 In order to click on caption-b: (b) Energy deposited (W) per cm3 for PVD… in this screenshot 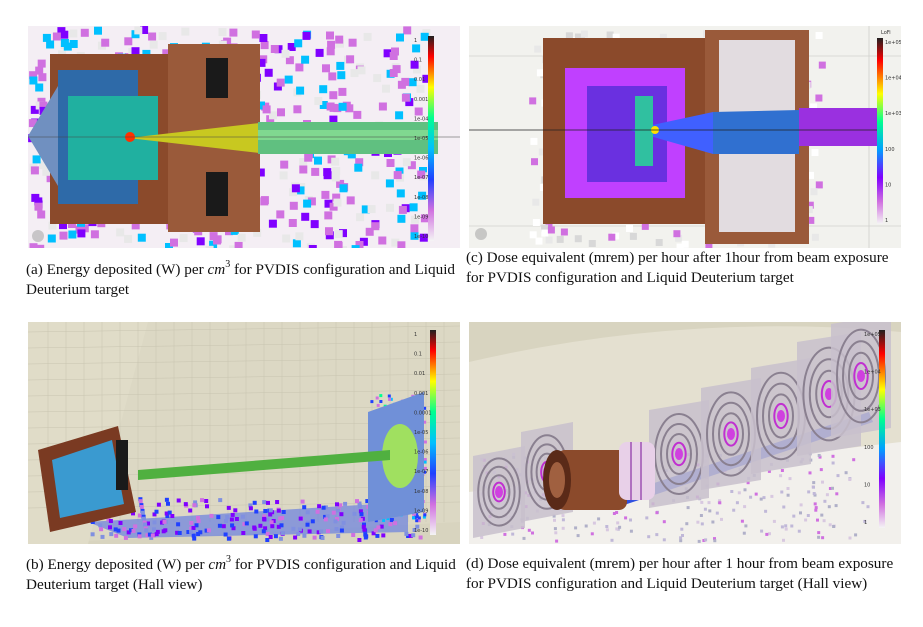, I will do `click(241, 574)`.